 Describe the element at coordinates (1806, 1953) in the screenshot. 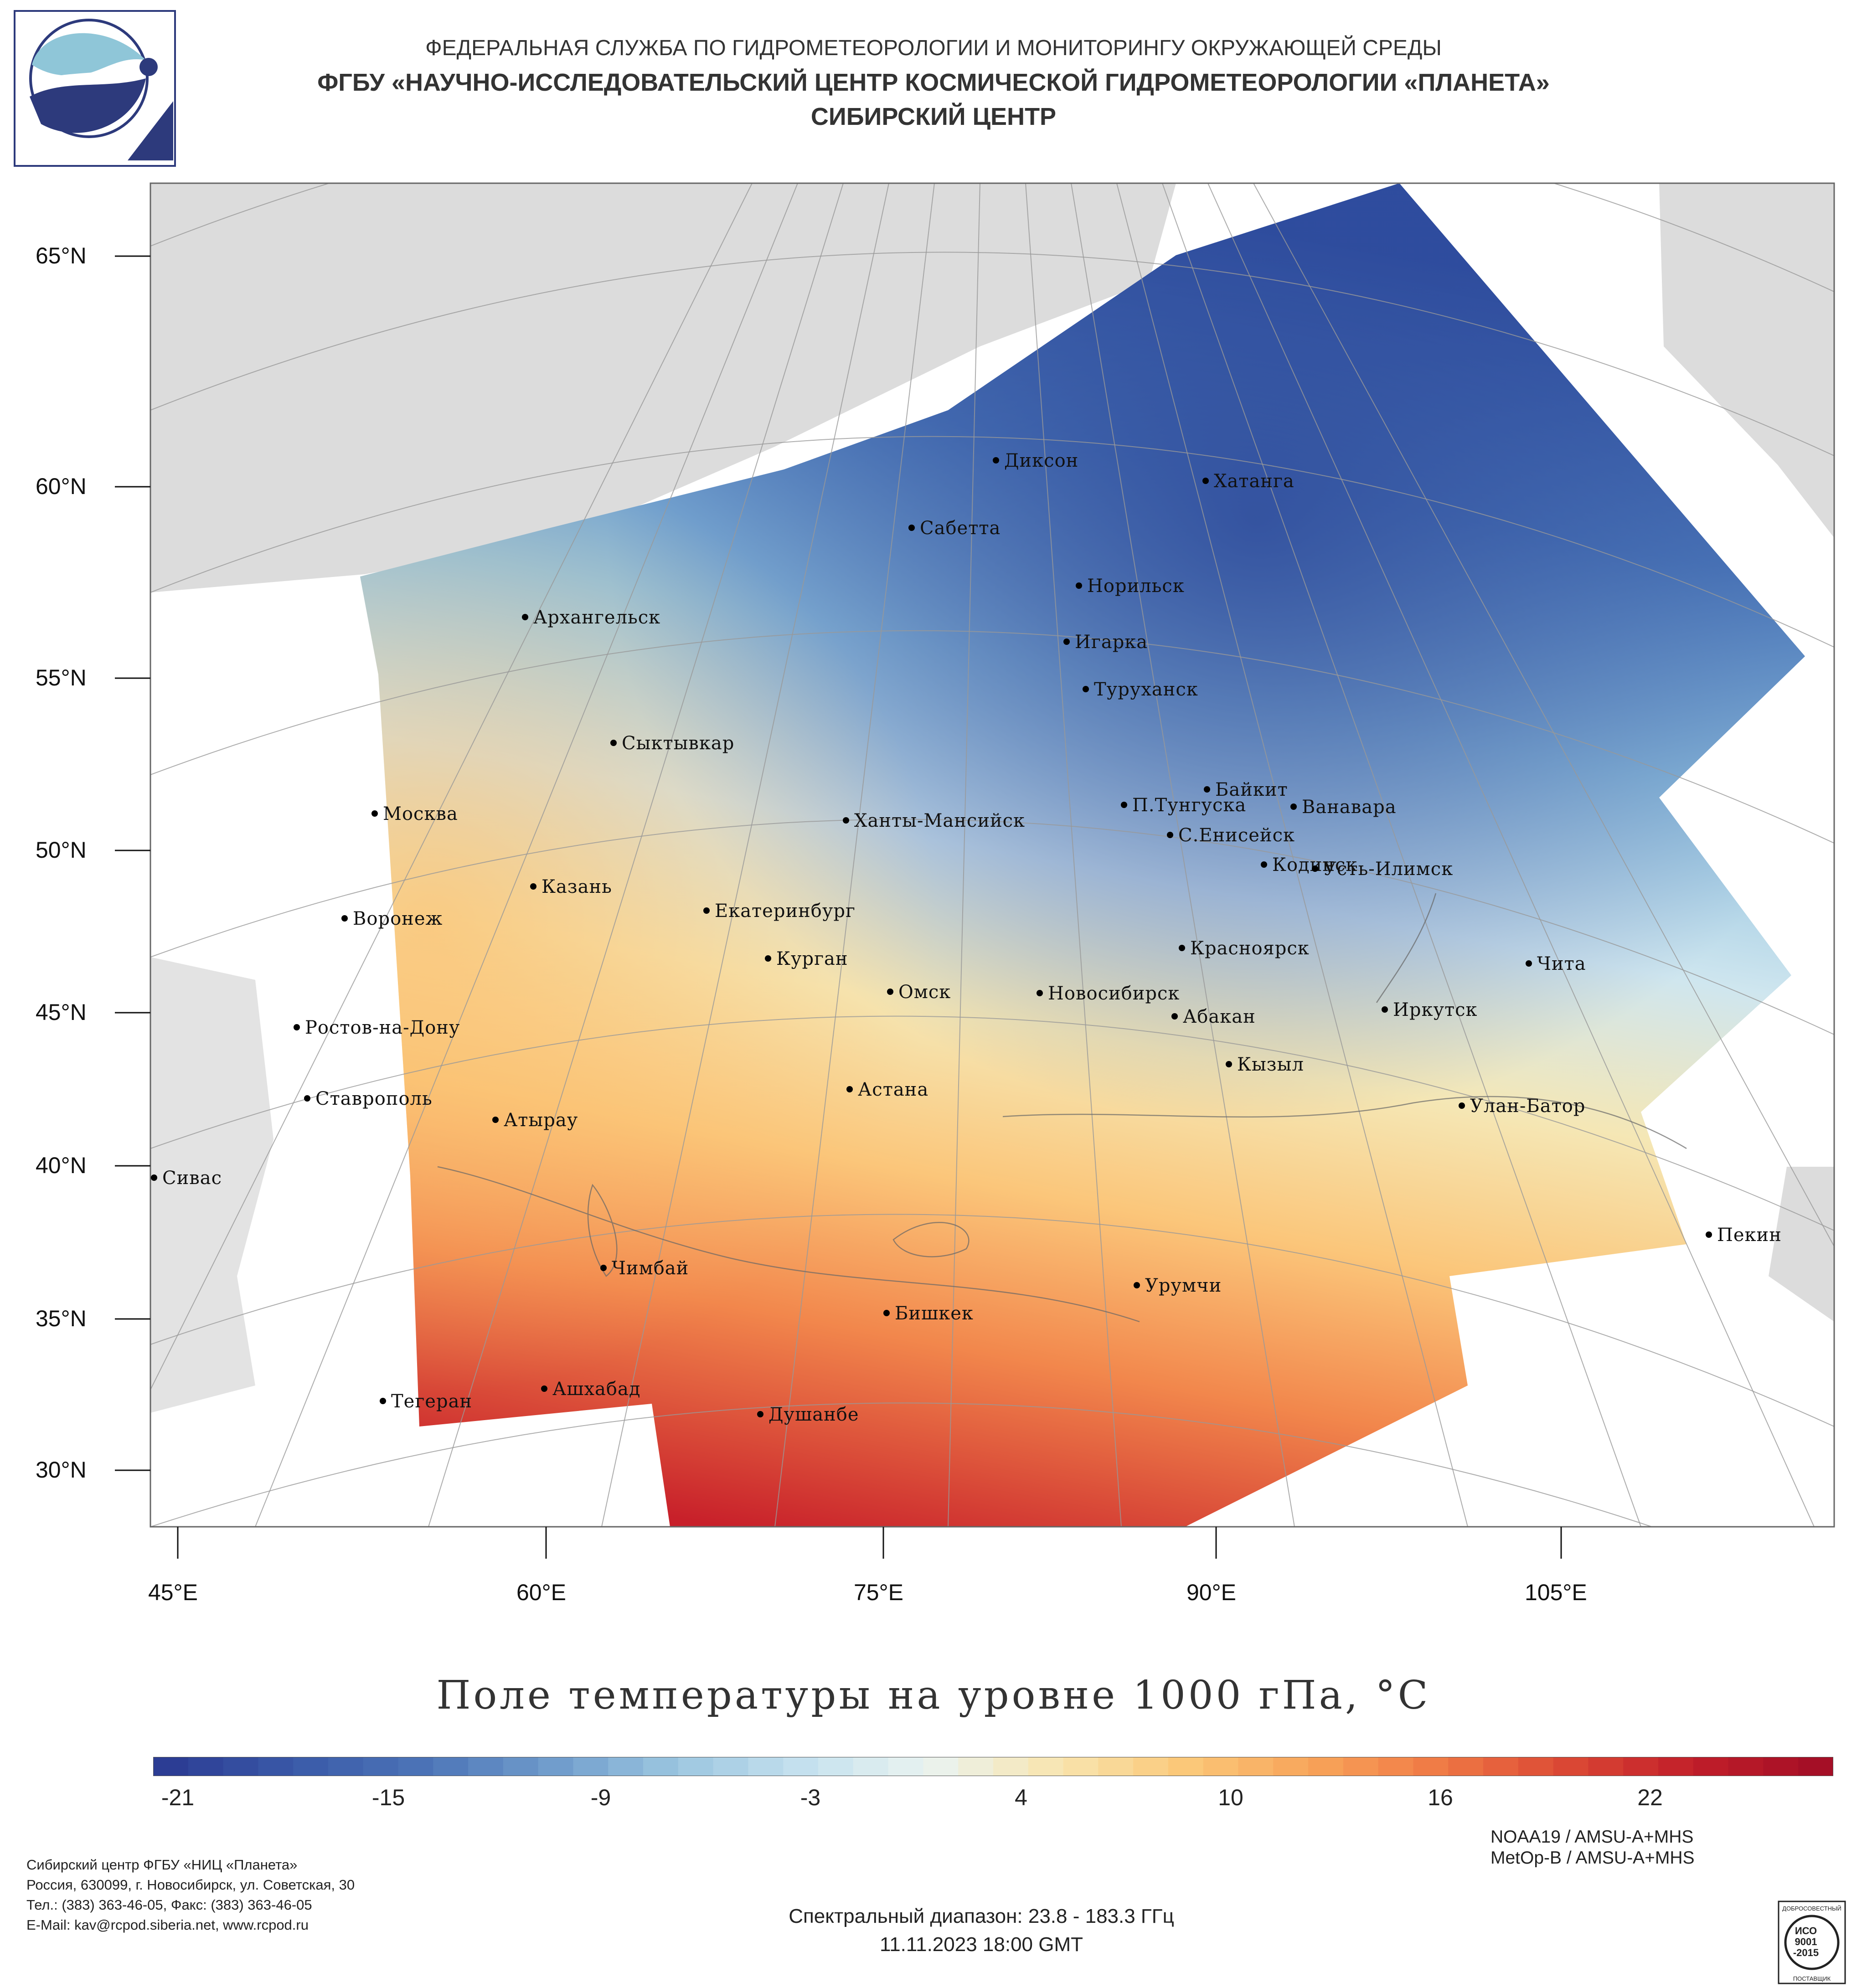

I see `svg-text: -2015` at that location.